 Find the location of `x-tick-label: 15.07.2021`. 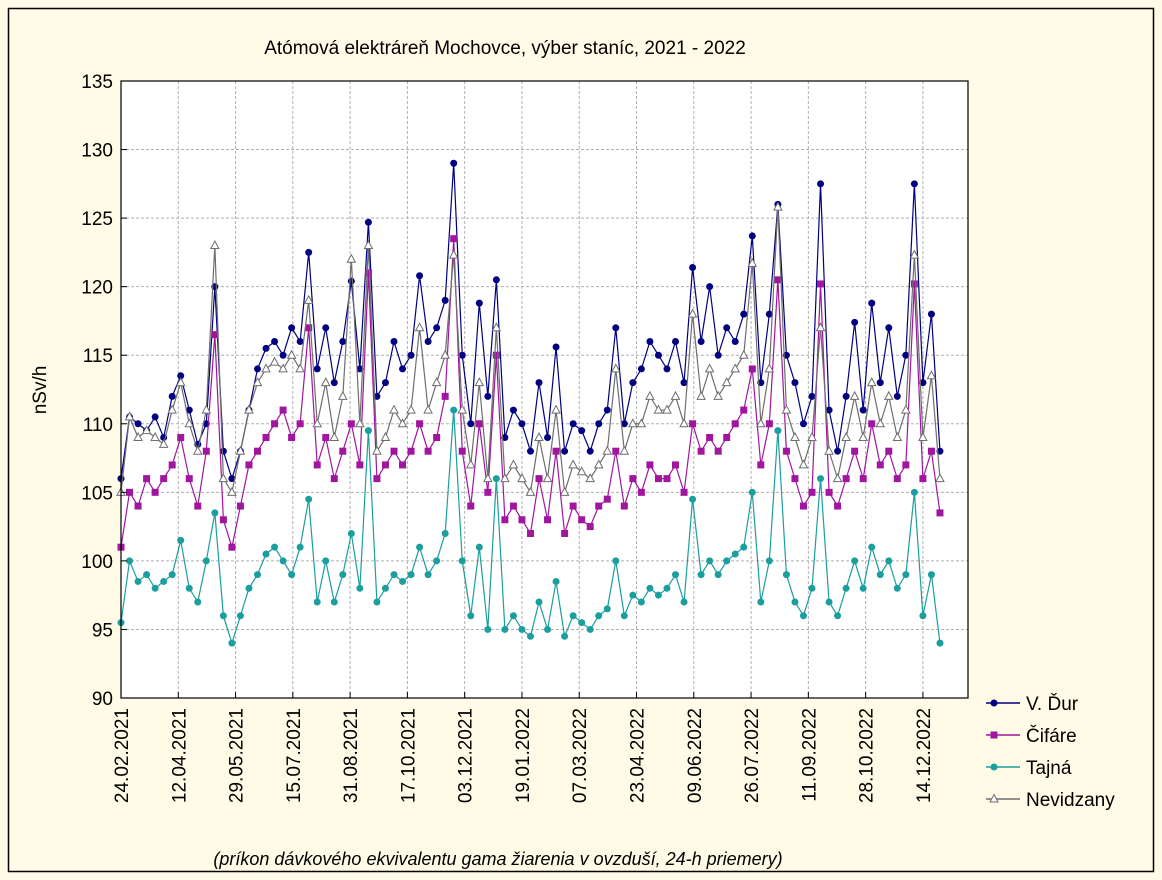

x-tick-label: 15.07.2021 is located at coordinates (294, 755).